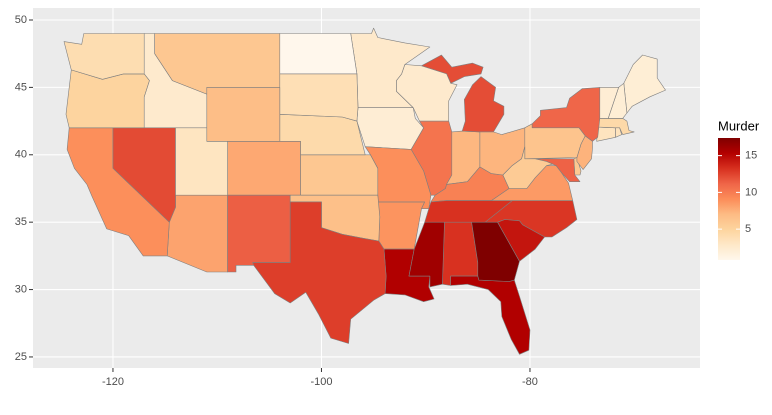  What do you see at coordinates (748, 229) in the screenshot?
I see `legend-tick-label: 5` at bounding box center [748, 229].